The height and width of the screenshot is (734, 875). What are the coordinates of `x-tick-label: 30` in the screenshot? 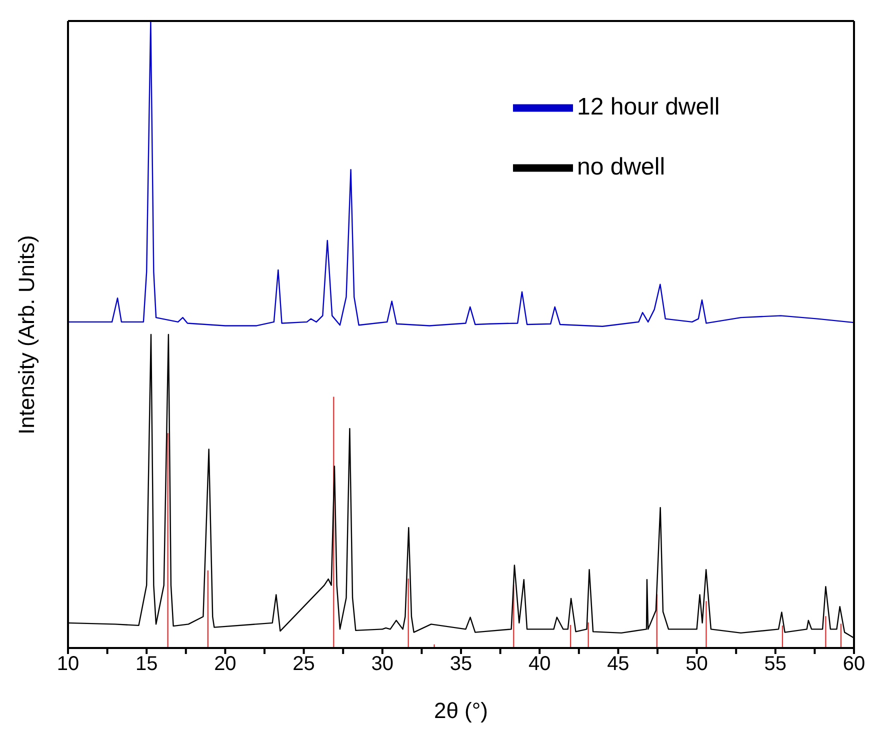 It's located at (382, 664).